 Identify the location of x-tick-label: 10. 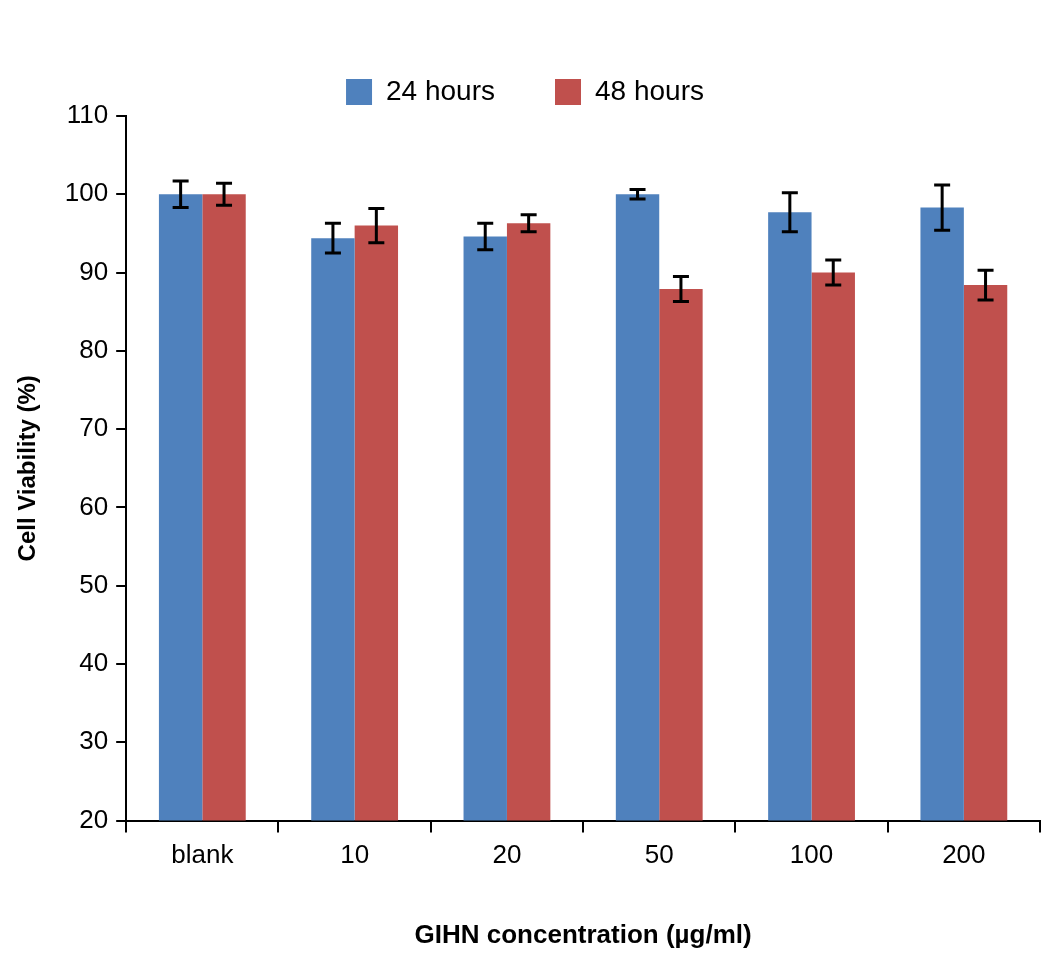
(355, 854).